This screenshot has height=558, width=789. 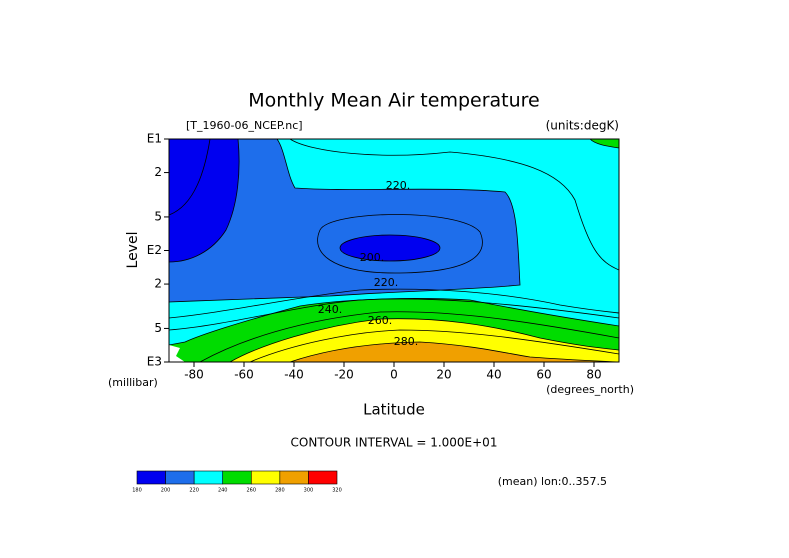 I want to click on contour-interval: CONTOUR INTERVAL = 1.000E+01, so click(x=394, y=443).